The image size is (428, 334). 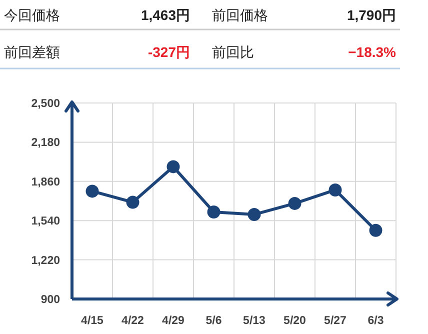 What do you see at coordinates (45, 182) in the screenshot?
I see `y-tick-label: 1,860` at bounding box center [45, 182].